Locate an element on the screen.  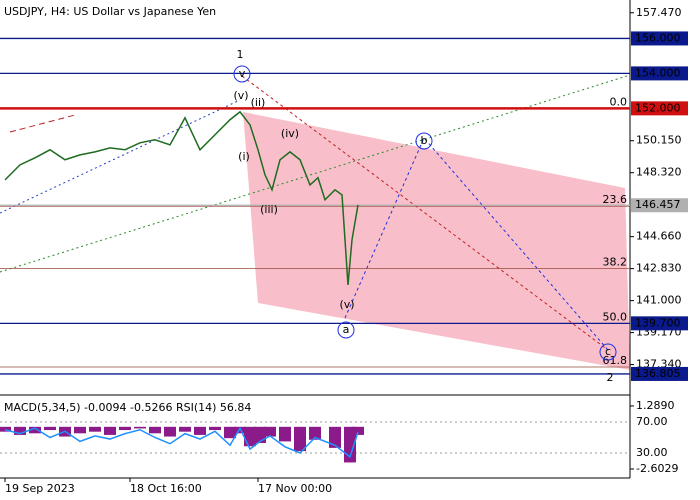
wave-label: (ii) is located at coordinates (258, 102).